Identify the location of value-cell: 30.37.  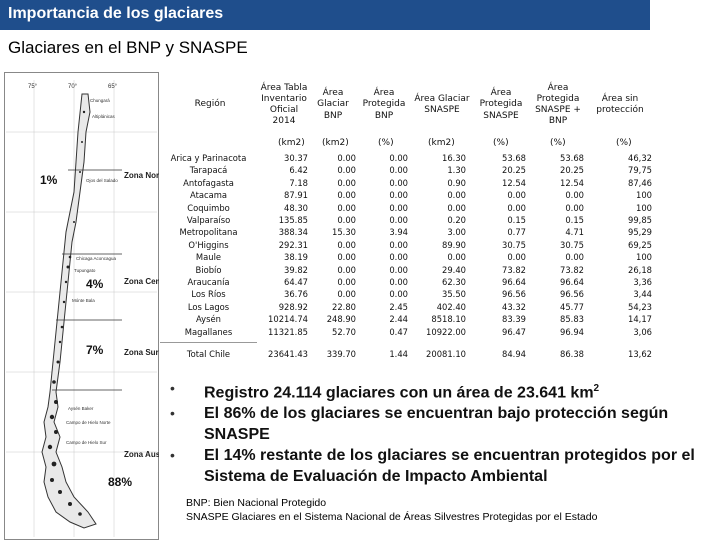
(296, 158).